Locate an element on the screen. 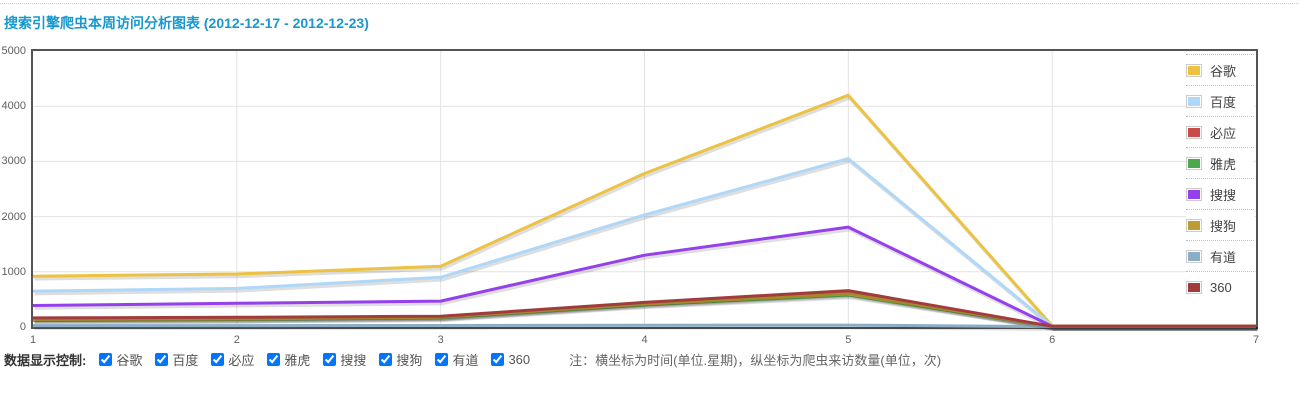 The height and width of the screenshot is (403, 1299). legend-item-4: 搜搜 is located at coordinates (1220, 193).